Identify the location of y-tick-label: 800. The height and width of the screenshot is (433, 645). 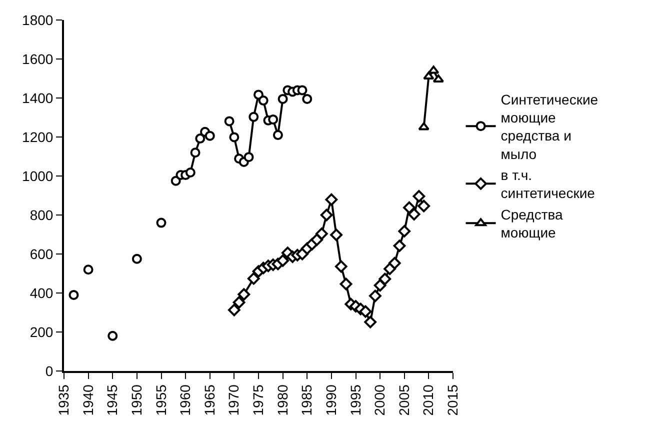
(42, 214).